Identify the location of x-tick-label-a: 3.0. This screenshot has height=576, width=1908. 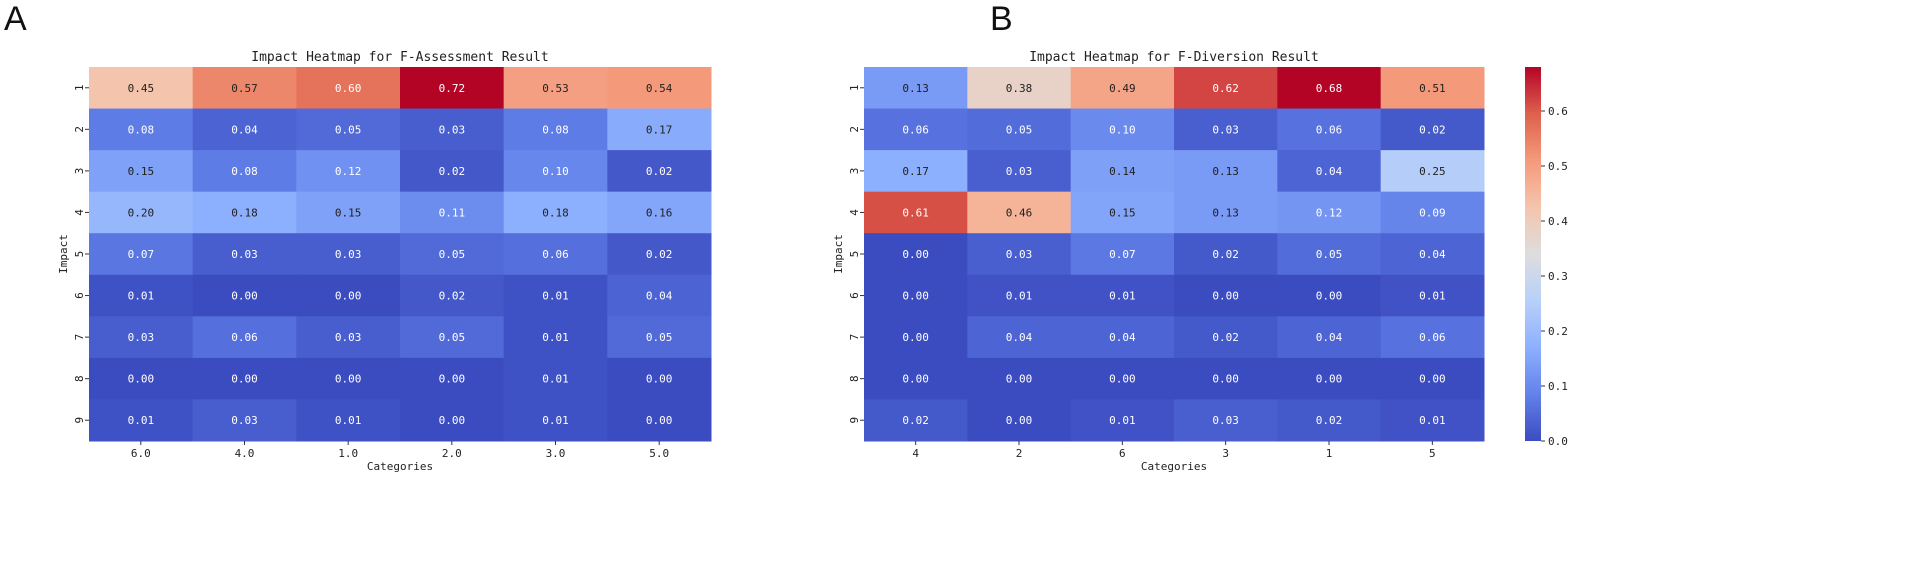
(556, 453).